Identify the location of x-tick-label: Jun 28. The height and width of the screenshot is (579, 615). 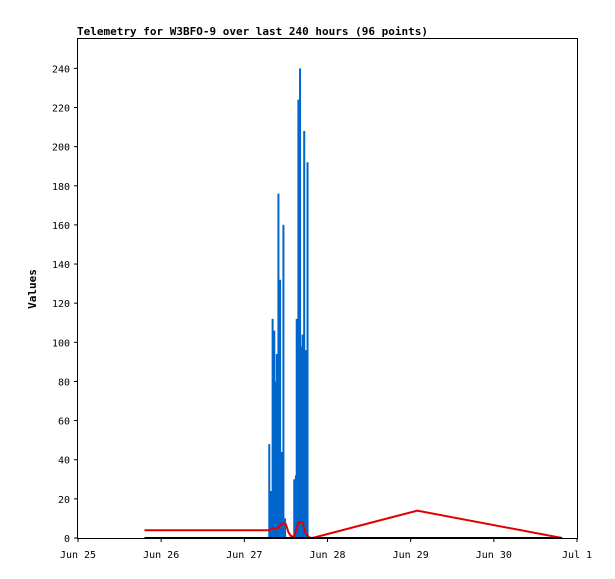
(327, 555).